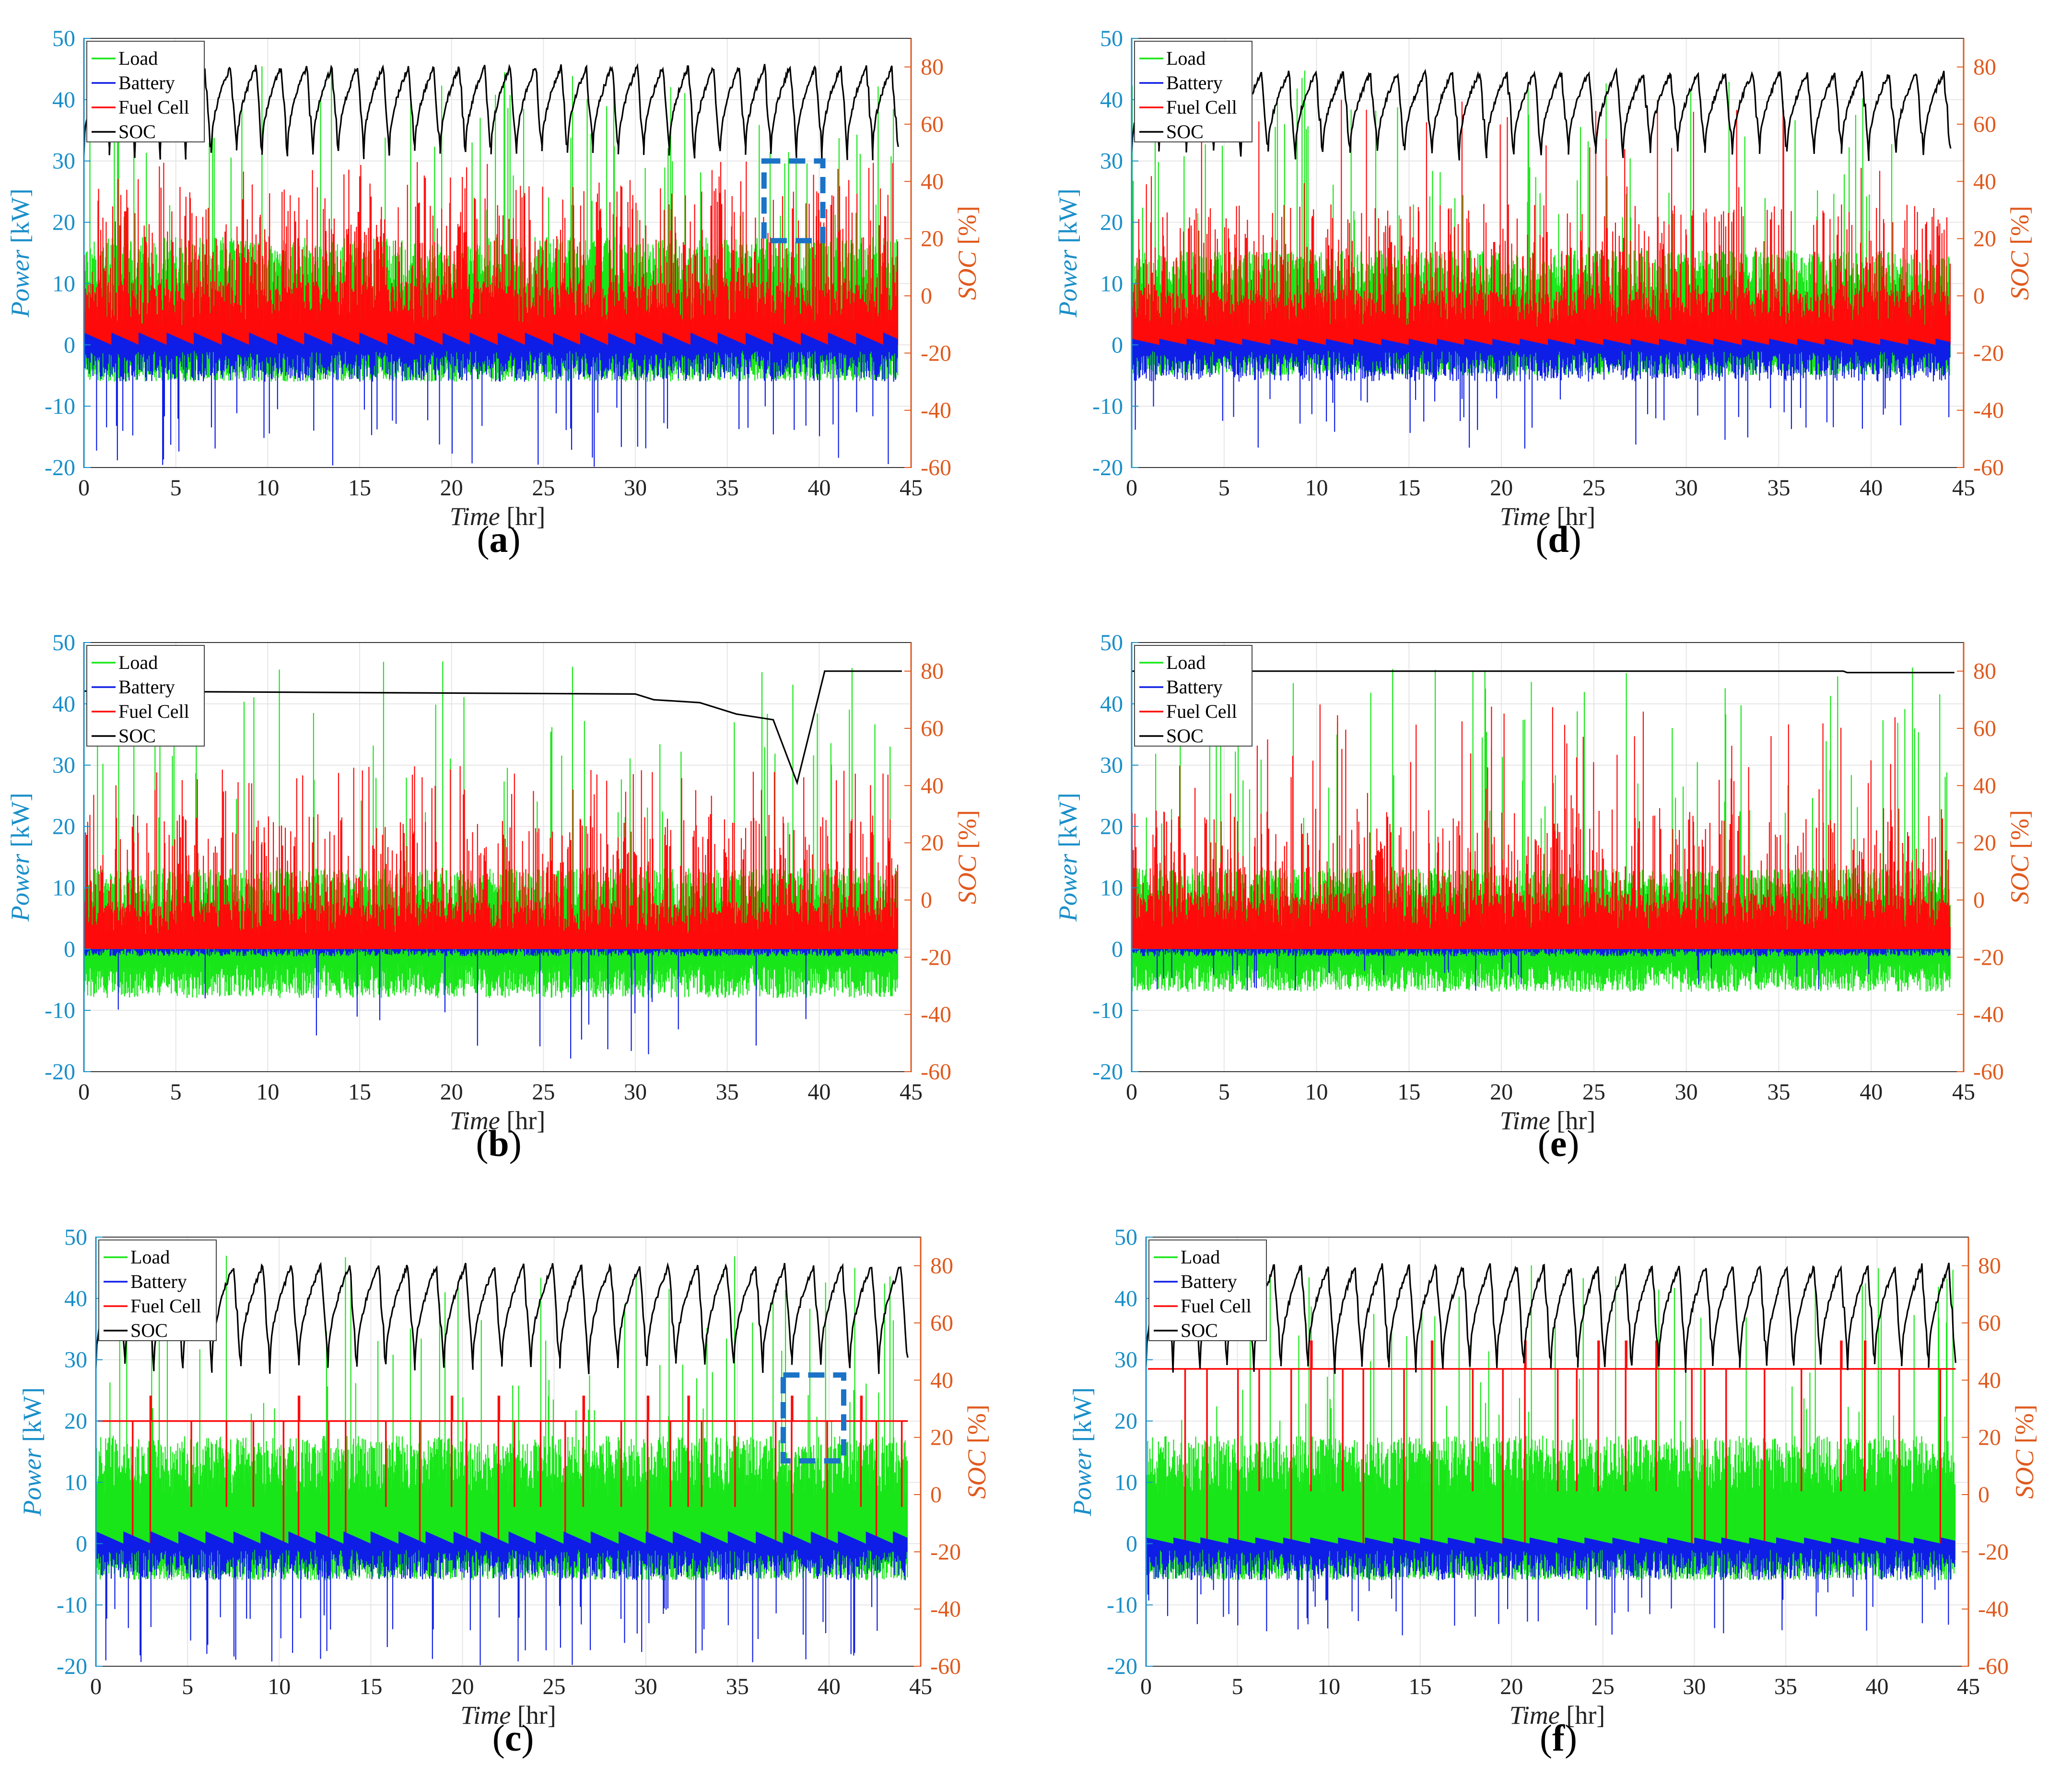  I want to click on series-soc-f, so click(1550, 1319).